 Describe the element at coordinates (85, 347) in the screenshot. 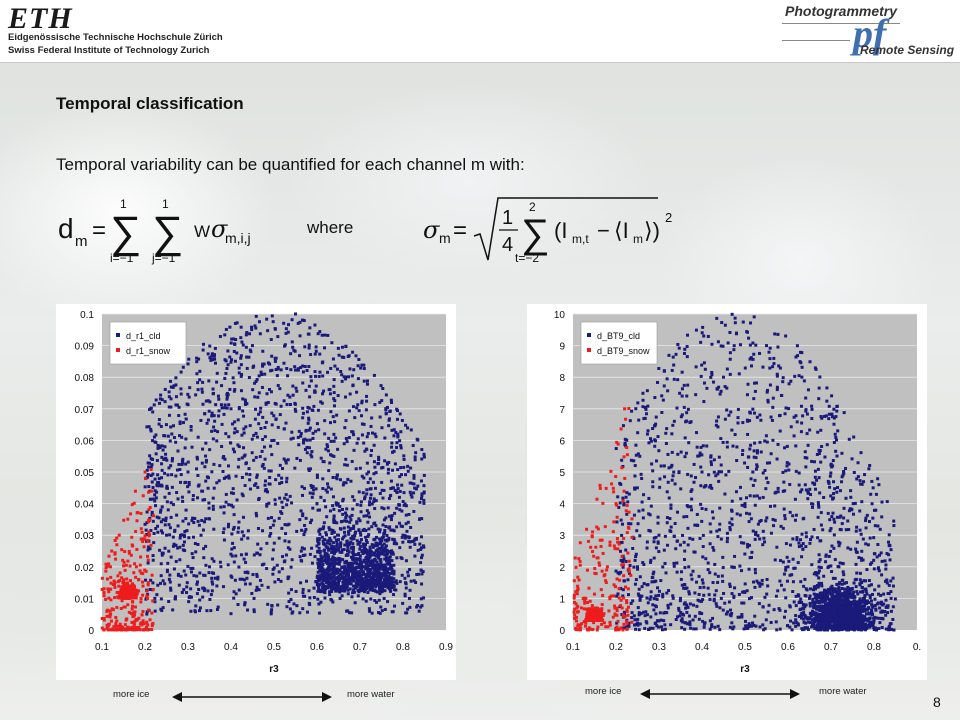

I see `y-tick-label: 0.09` at that location.